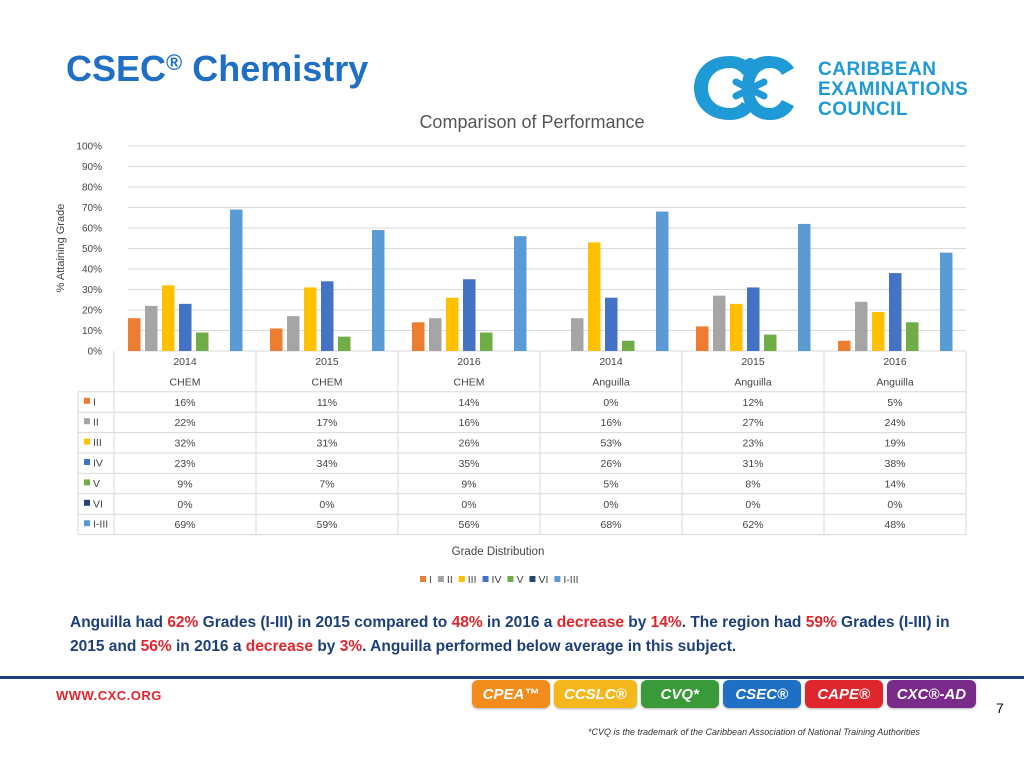  What do you see at coordinates (97, 443) in the screenshot?
I see `table-series-name: III` at bounding box center [97, 443].